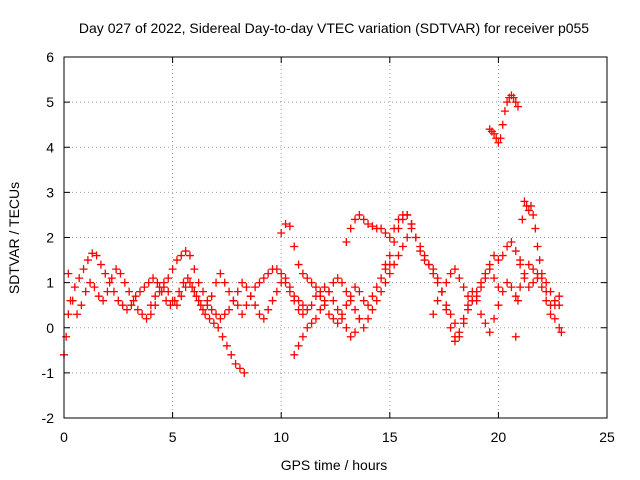  Describe the element at coordinates (503, 119) in the screenshot. I see `series-trace-j` at that location.